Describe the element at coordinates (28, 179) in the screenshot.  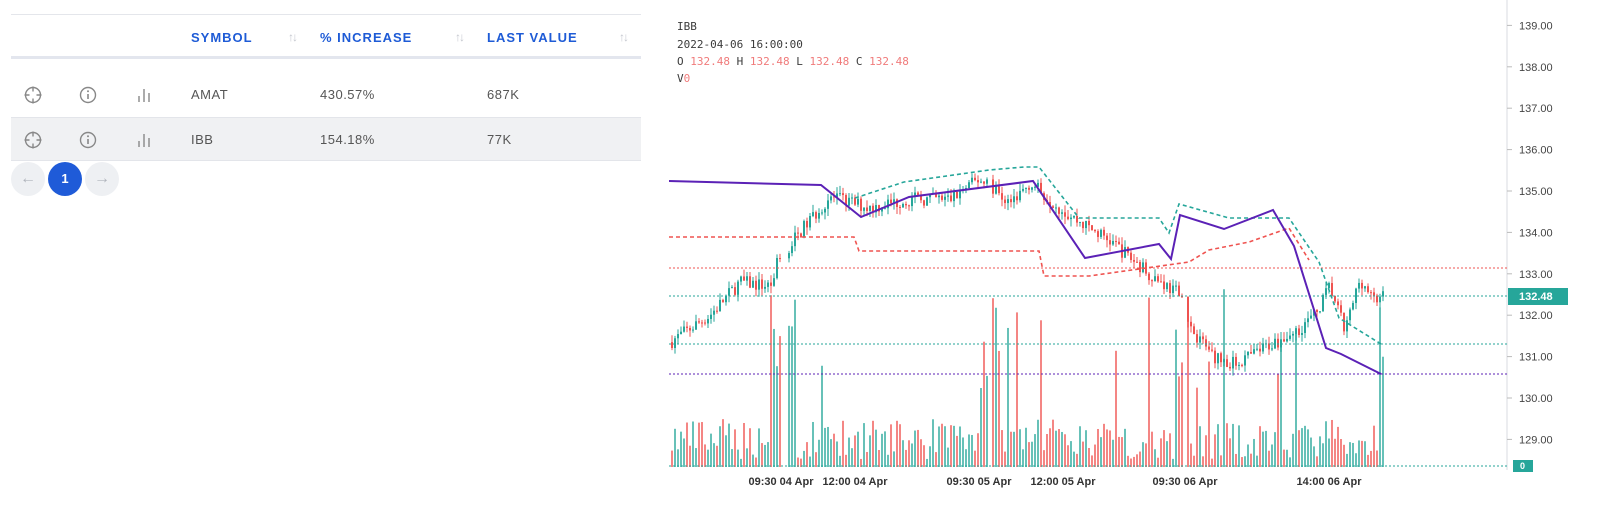
I see `prev-page-button: ←` at that location.